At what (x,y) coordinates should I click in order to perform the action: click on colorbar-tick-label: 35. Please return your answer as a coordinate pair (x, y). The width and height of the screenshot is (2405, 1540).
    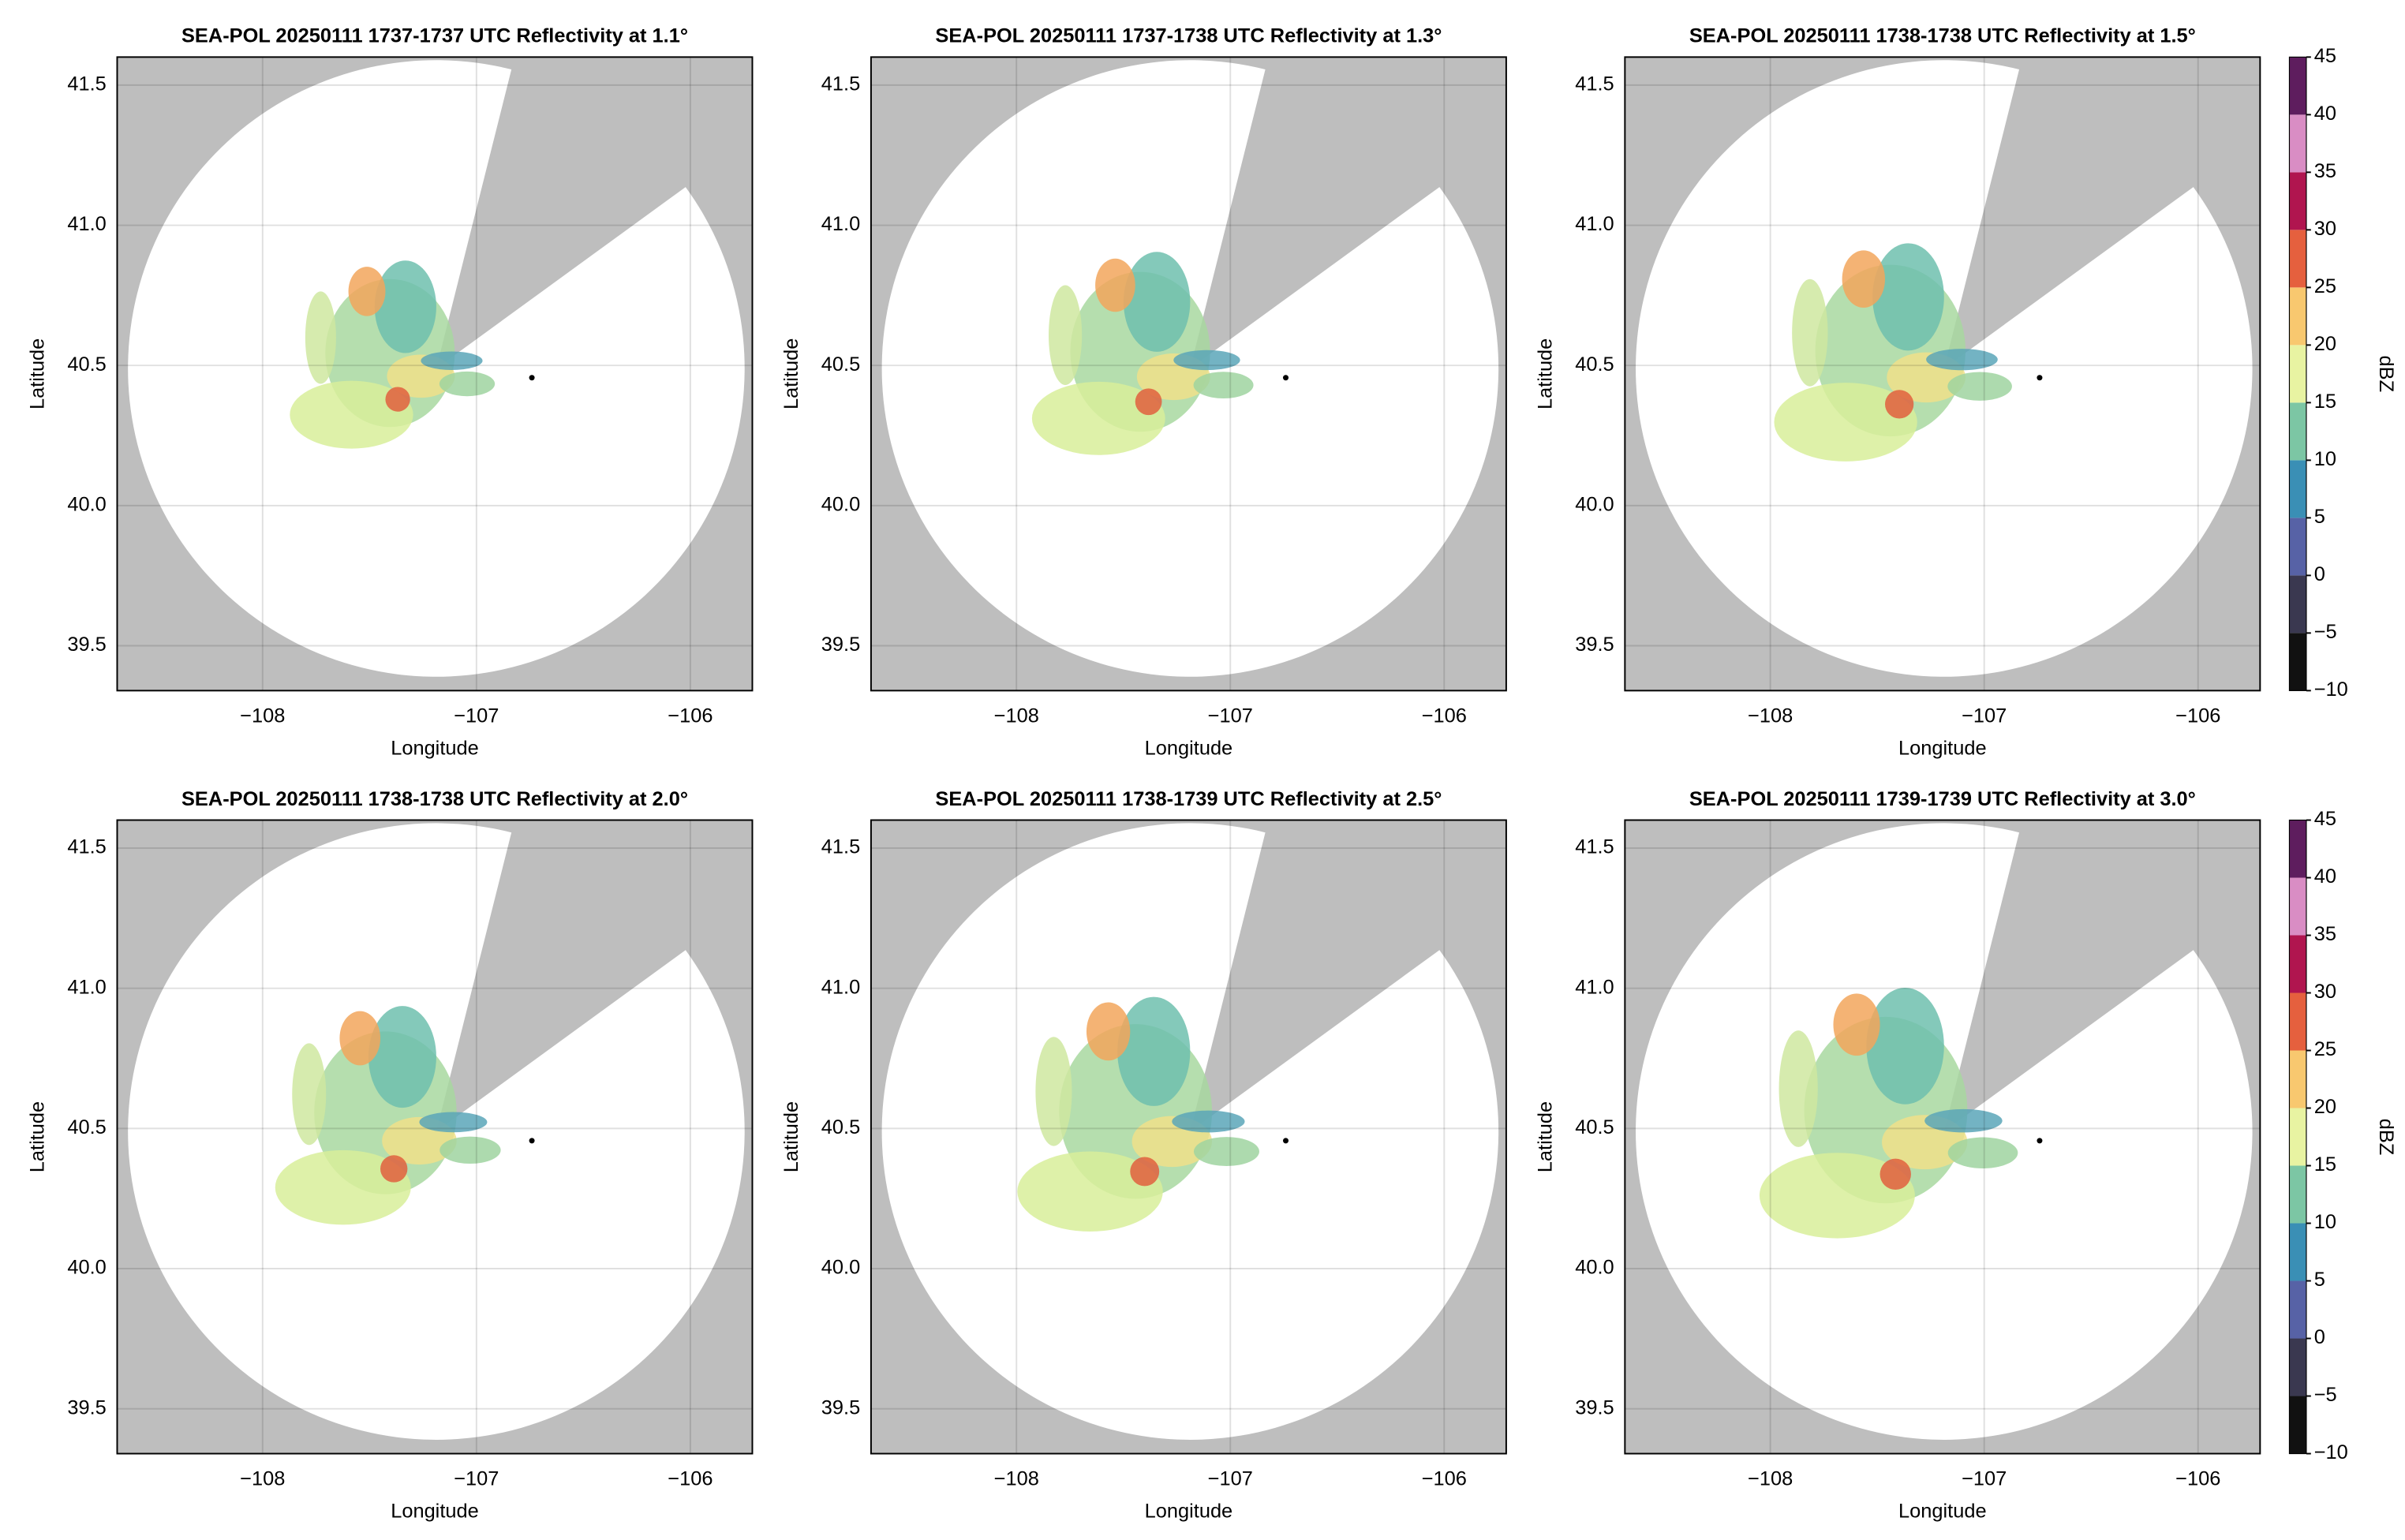
    Looking at the image, I should click on (2325, 934).